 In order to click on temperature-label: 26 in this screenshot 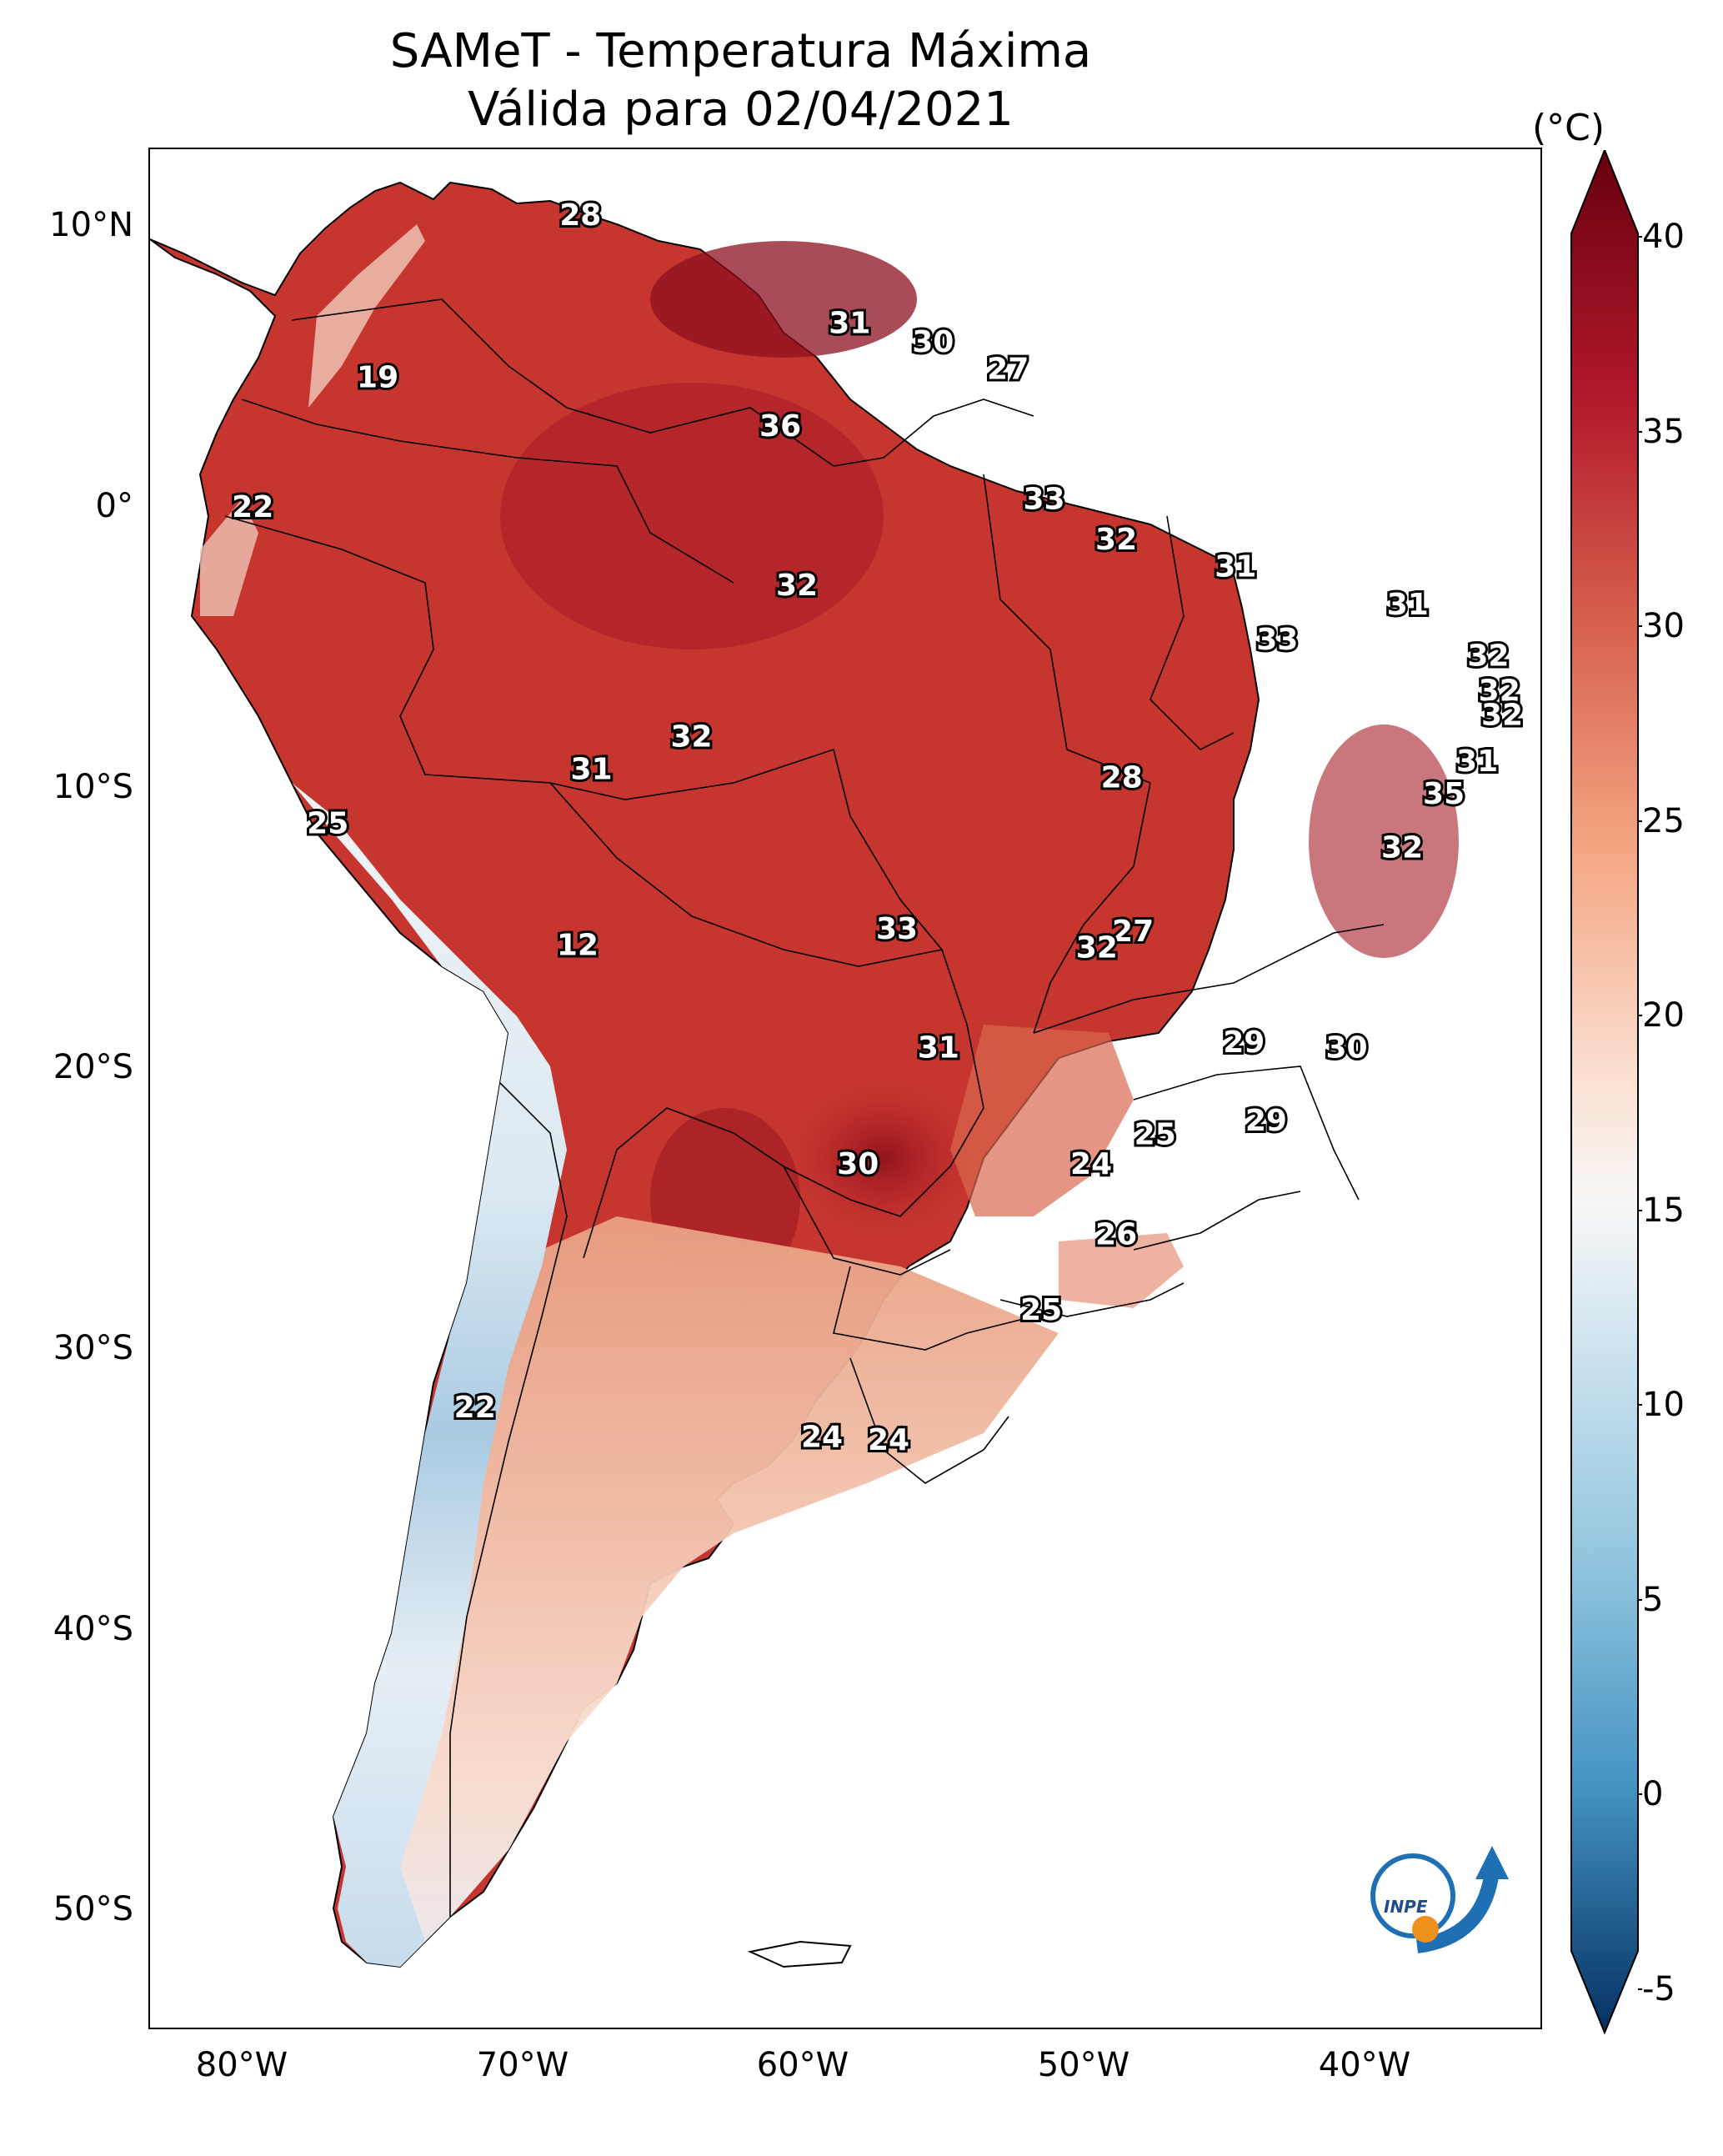, I will do `click(1116, 1234)`.